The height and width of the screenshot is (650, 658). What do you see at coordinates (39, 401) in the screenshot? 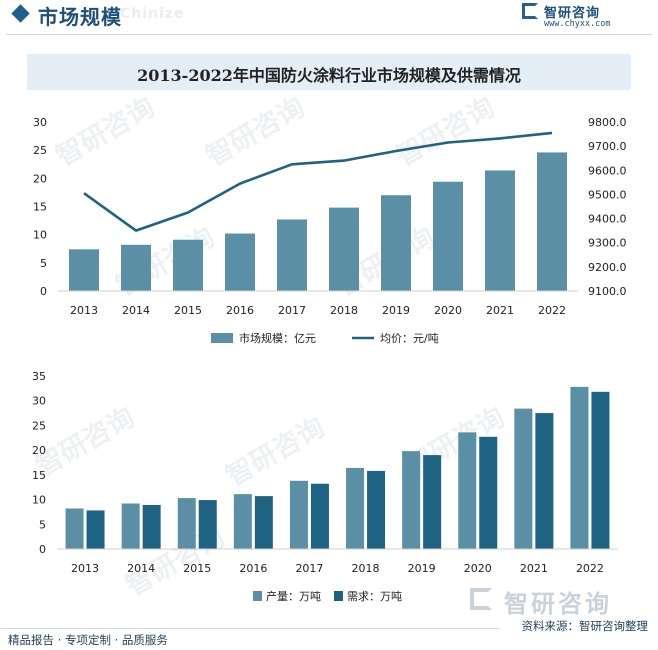
I see `y-tick-label: 30` at bounding box center [39, 401].